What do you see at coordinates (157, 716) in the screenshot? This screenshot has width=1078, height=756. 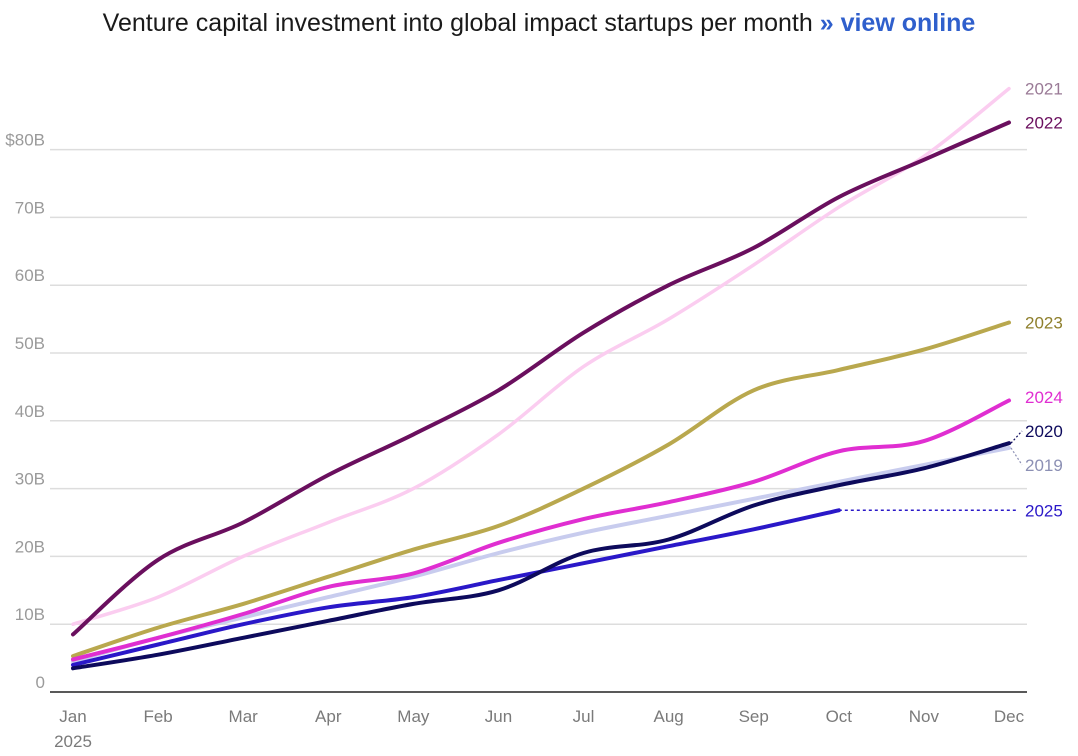 I see `x-tick-label: Feb` at bounding box center [157, 716].